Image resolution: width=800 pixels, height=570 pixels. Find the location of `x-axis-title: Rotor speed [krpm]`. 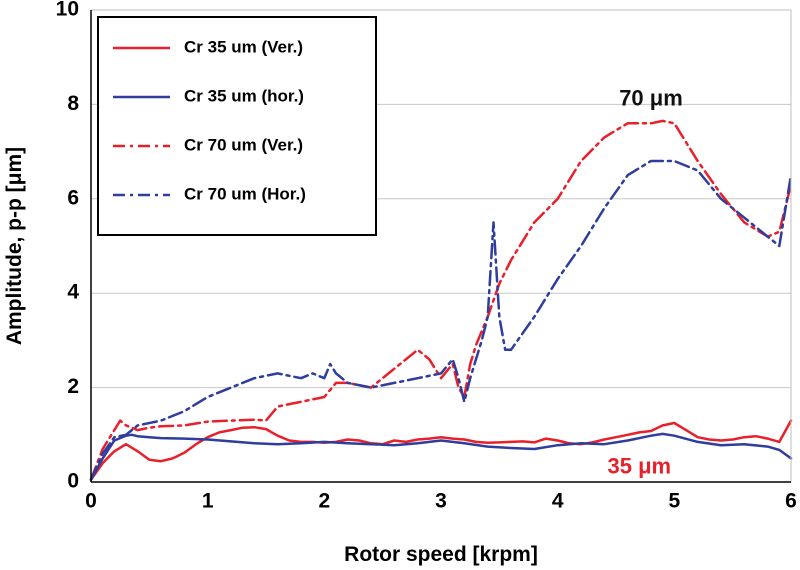

x-axis-title: Rotor speed [krpm] is located at coordinates (441, 554).